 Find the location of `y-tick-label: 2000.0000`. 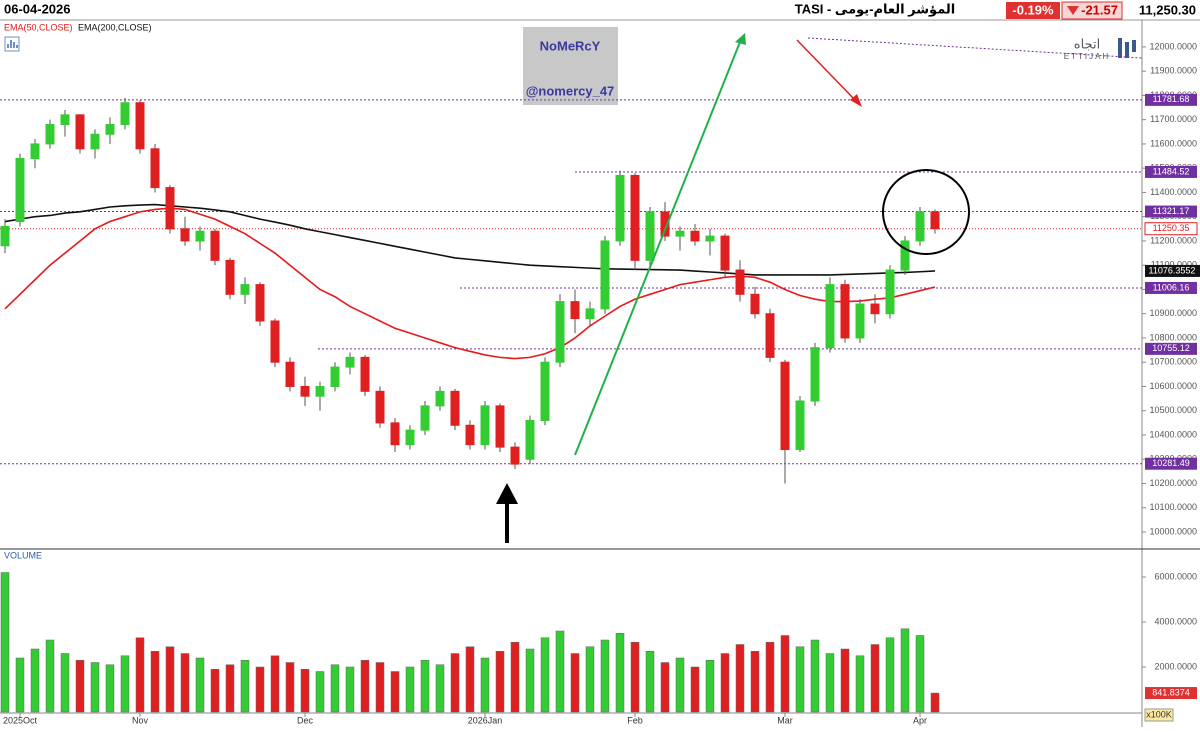

y-tick-label: 2000.0000 is located at coordinates (1175, 666).